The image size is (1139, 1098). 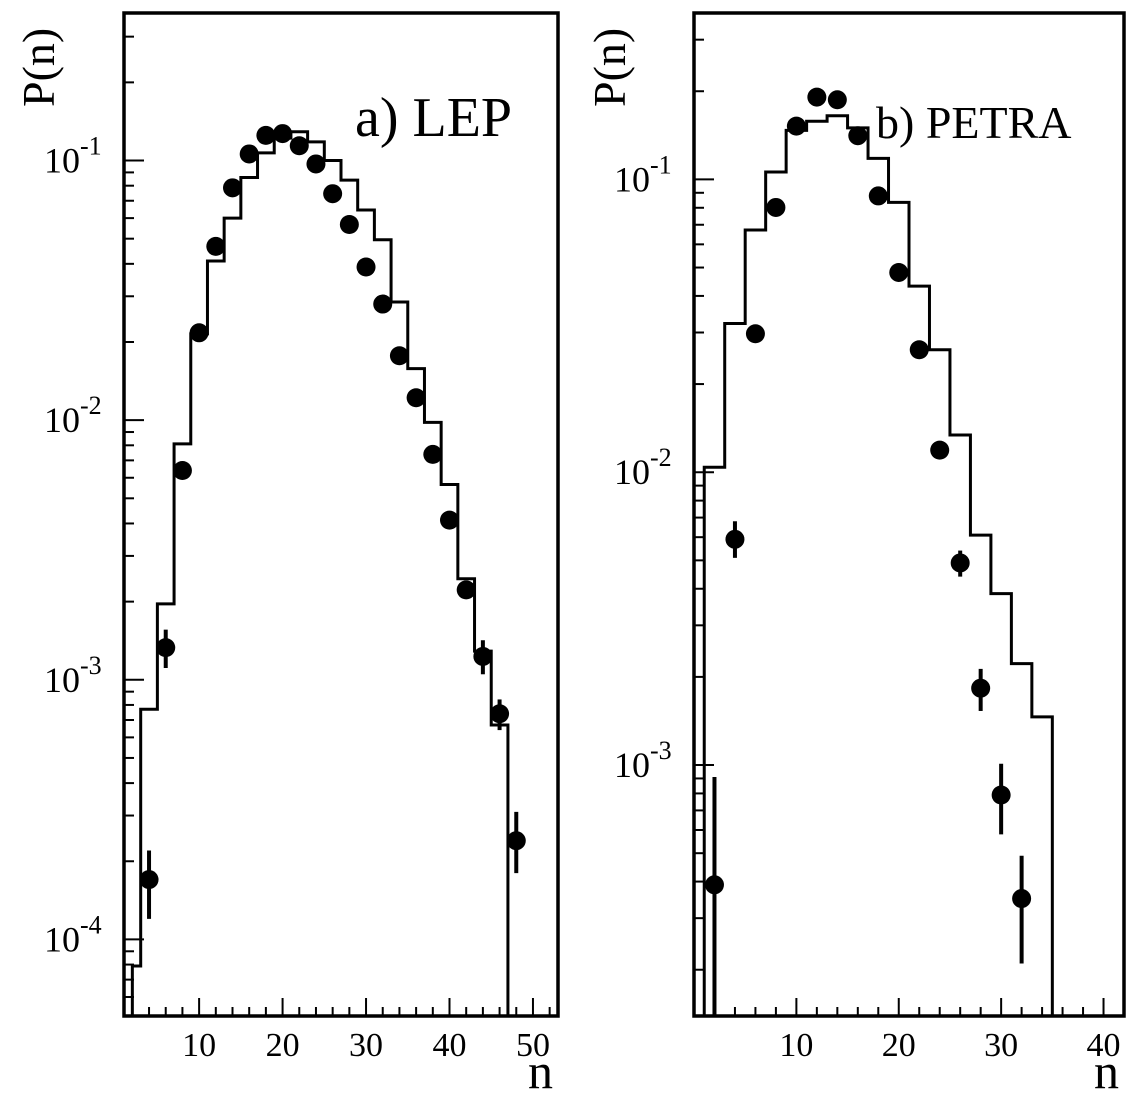 I want to click on x-axis-label-a: n, so click(x=540, y=1070).